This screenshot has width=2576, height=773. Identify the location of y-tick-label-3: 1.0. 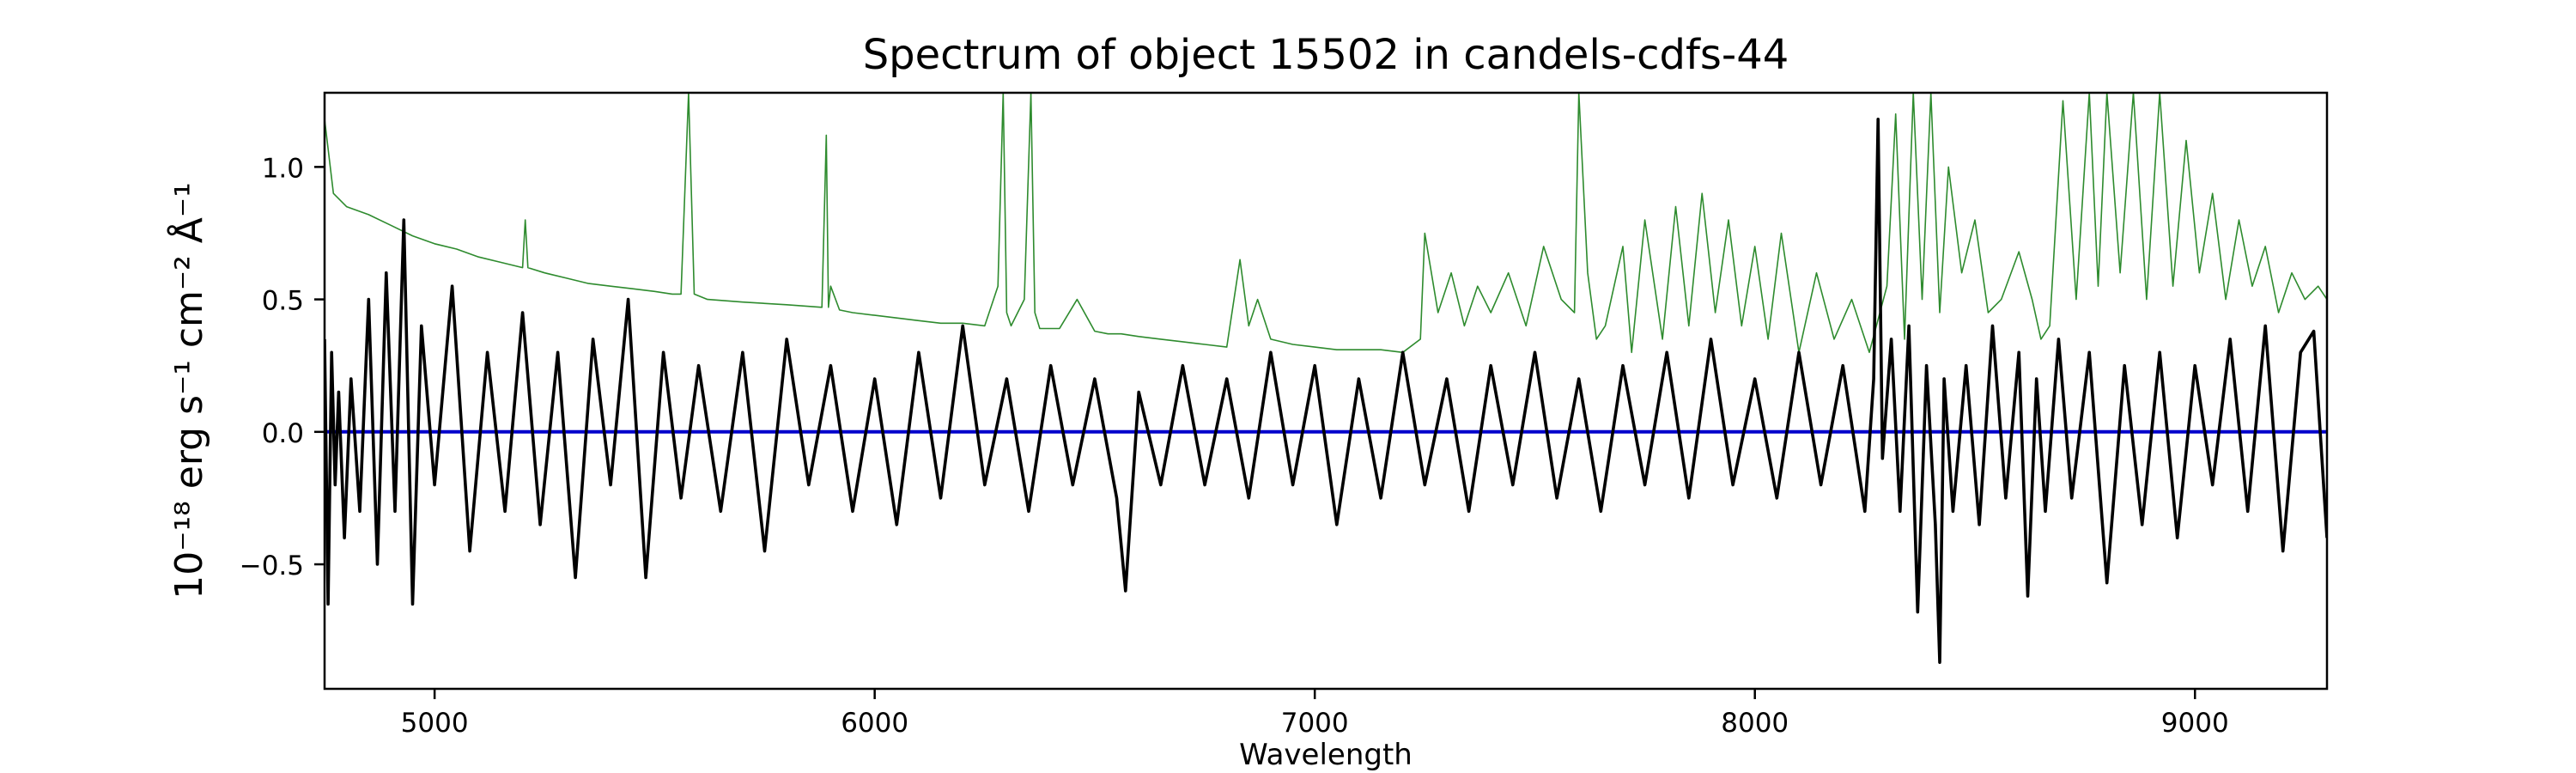
(283, 168).